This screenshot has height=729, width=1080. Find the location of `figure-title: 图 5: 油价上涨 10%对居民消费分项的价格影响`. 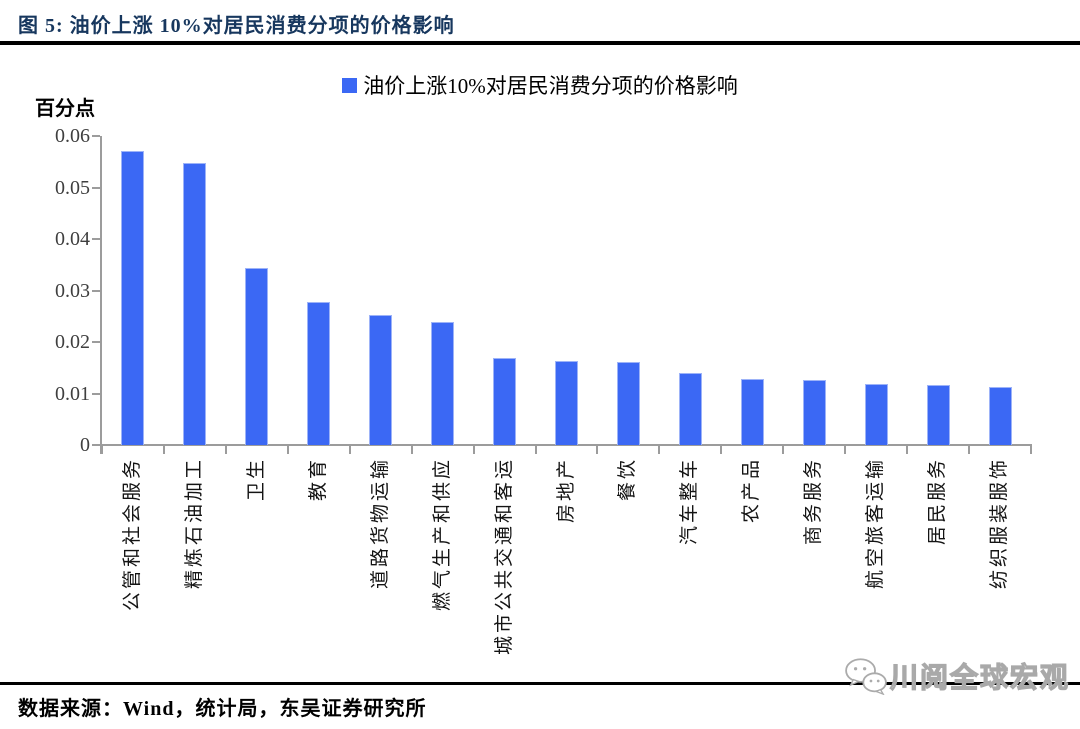

figure-title: 图 5: 油价上涨 10%对居民消费分项的价格影响 is located at coordinates (236, 26).